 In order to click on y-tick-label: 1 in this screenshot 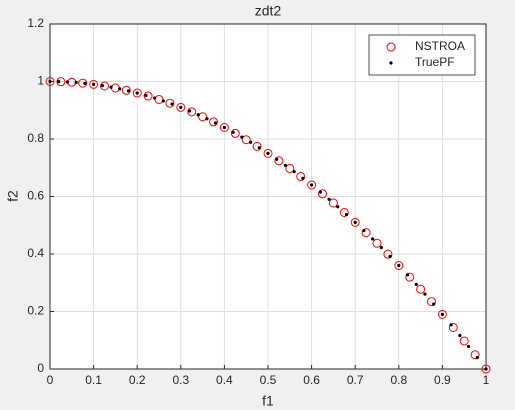, I will do `click(40, 81)`.